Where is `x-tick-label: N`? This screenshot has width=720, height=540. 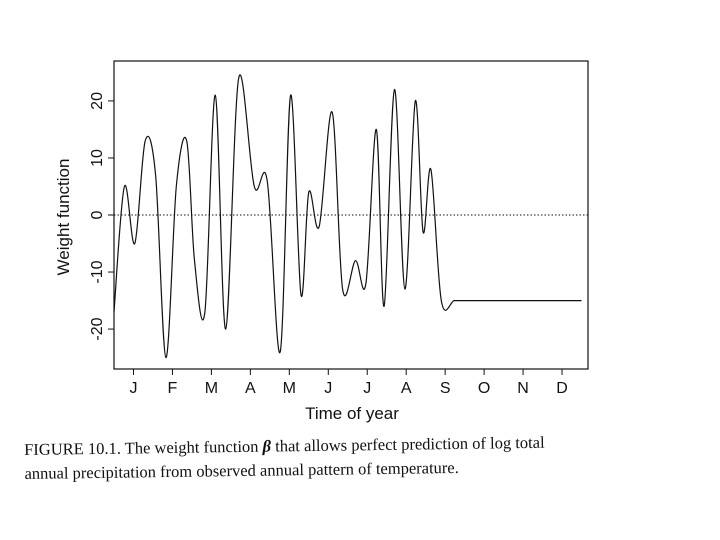
x-tick-label: N is located at coordinates (523, 388).